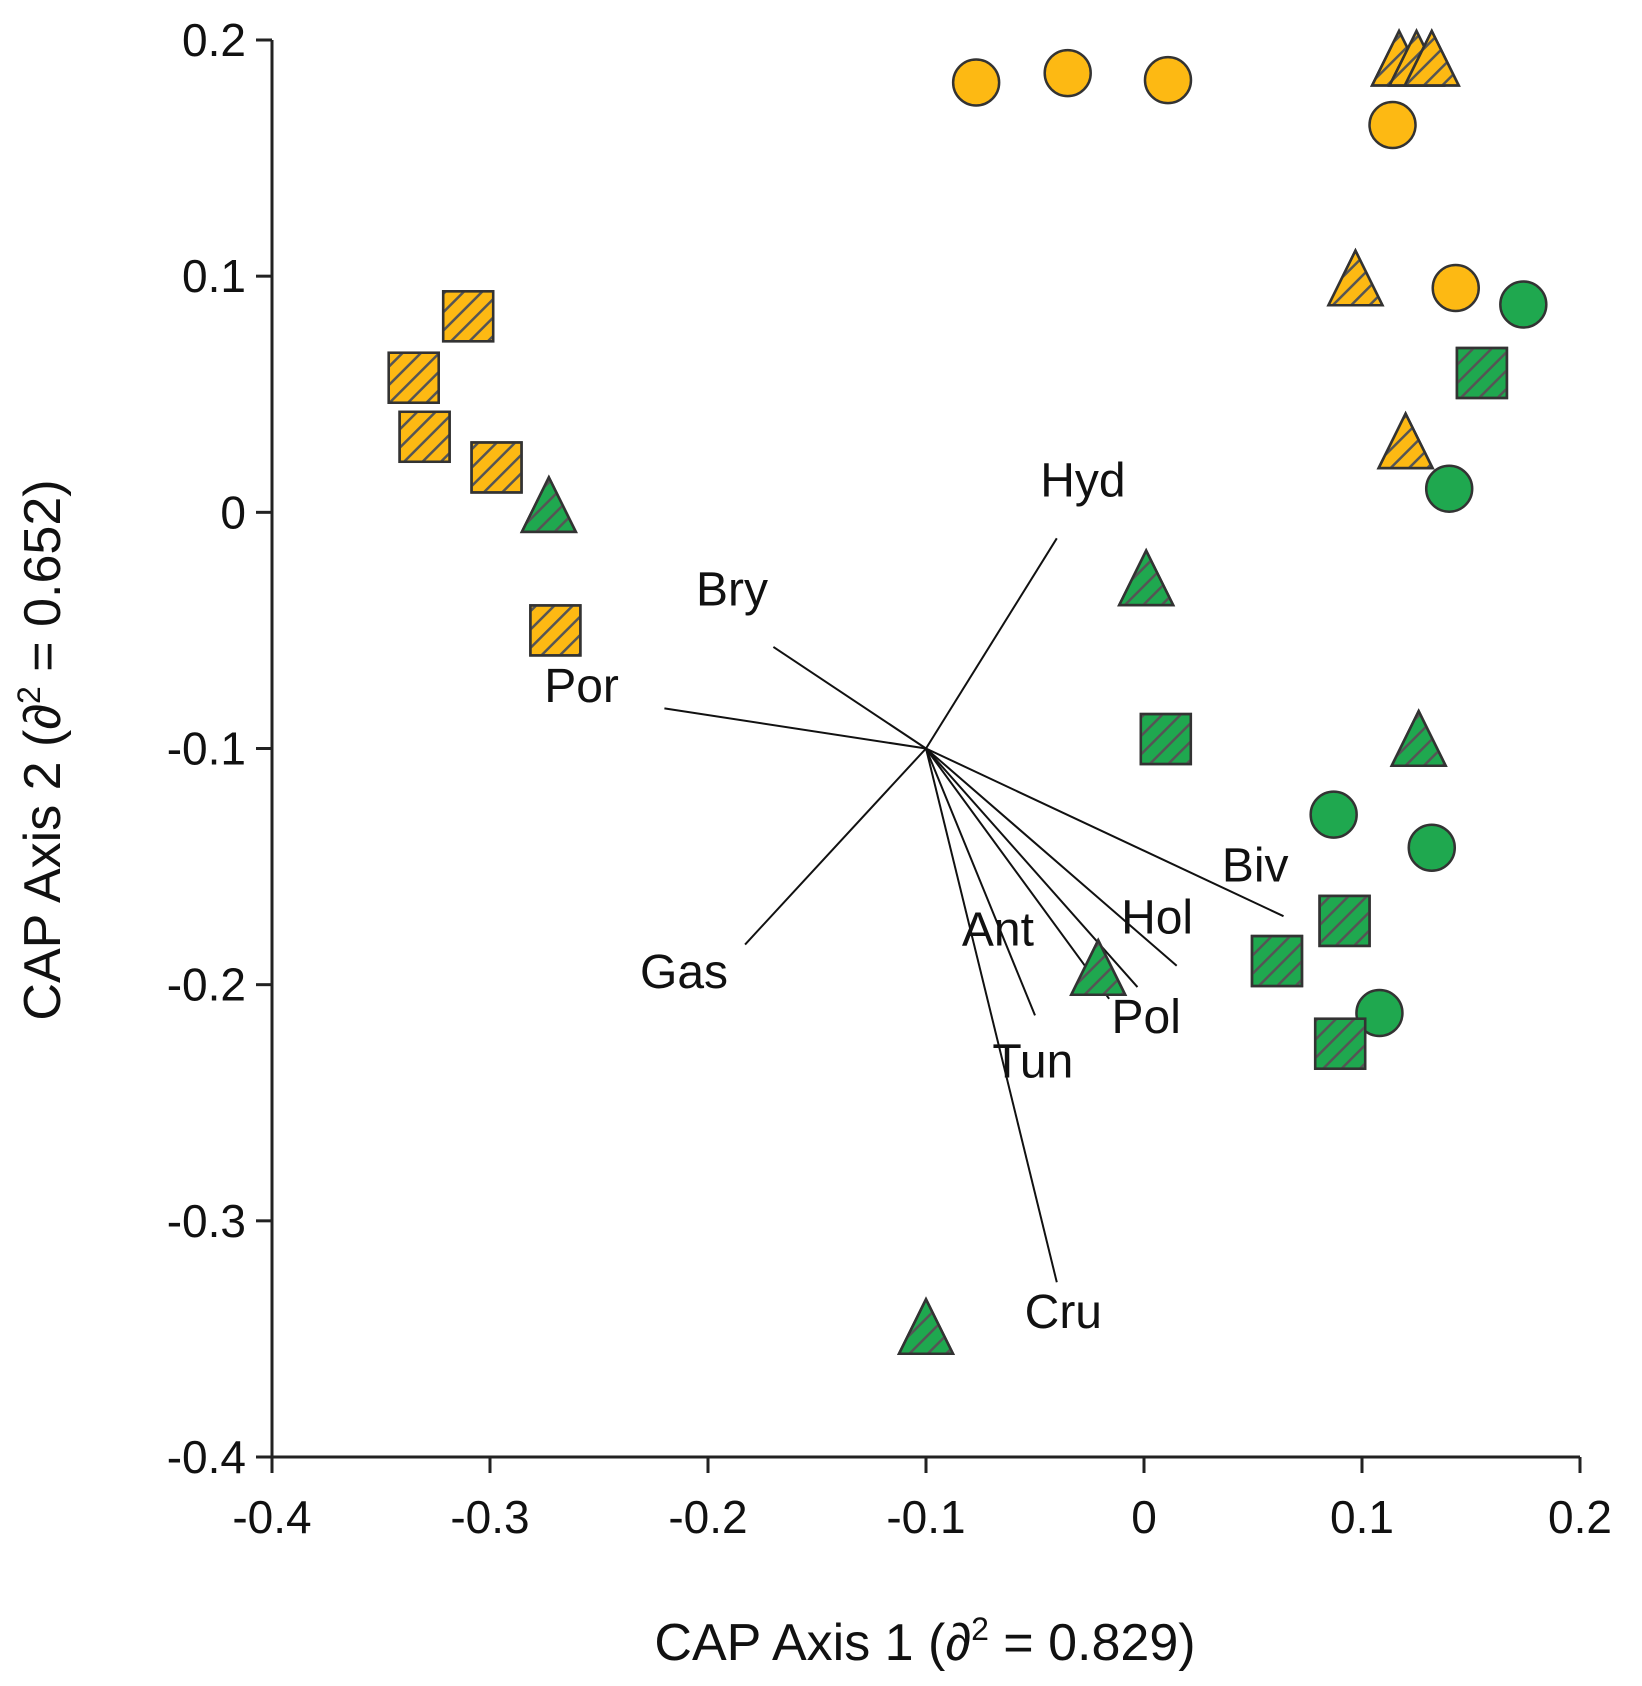  What do you see at coordinates (925, 1517) in the screenshot?
I see `x-tick-label: -0.1` at bounding box center [925, 1517].